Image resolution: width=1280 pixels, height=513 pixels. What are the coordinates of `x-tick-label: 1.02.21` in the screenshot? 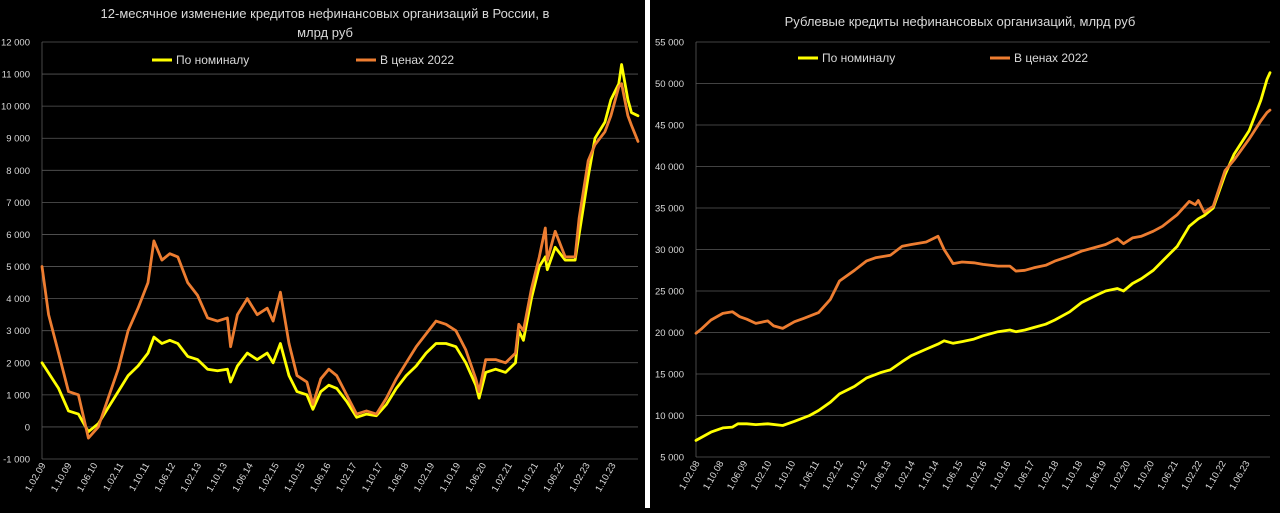 It's located at (502, 477).